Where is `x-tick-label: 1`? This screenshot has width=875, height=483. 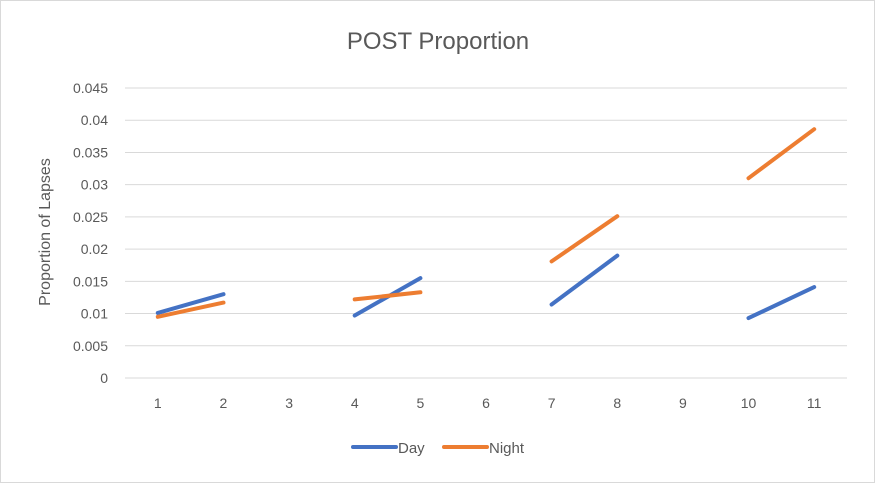 x-tick-label: 1 is located at coordinates (158, 403).